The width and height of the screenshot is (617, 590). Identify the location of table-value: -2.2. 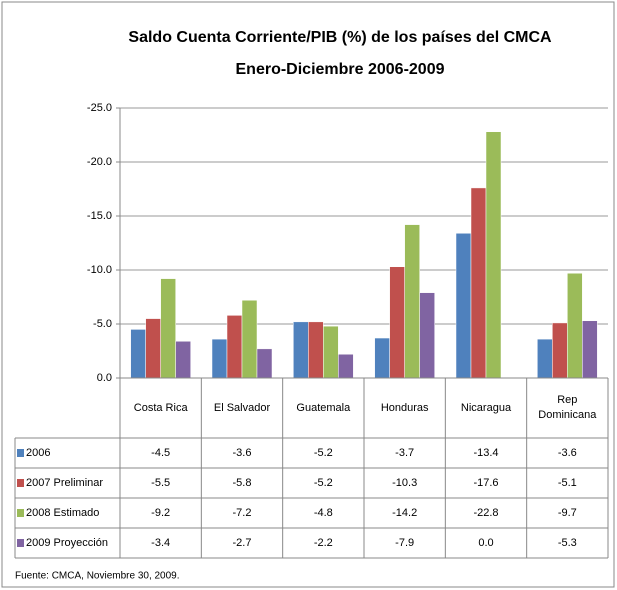
(323, 542).